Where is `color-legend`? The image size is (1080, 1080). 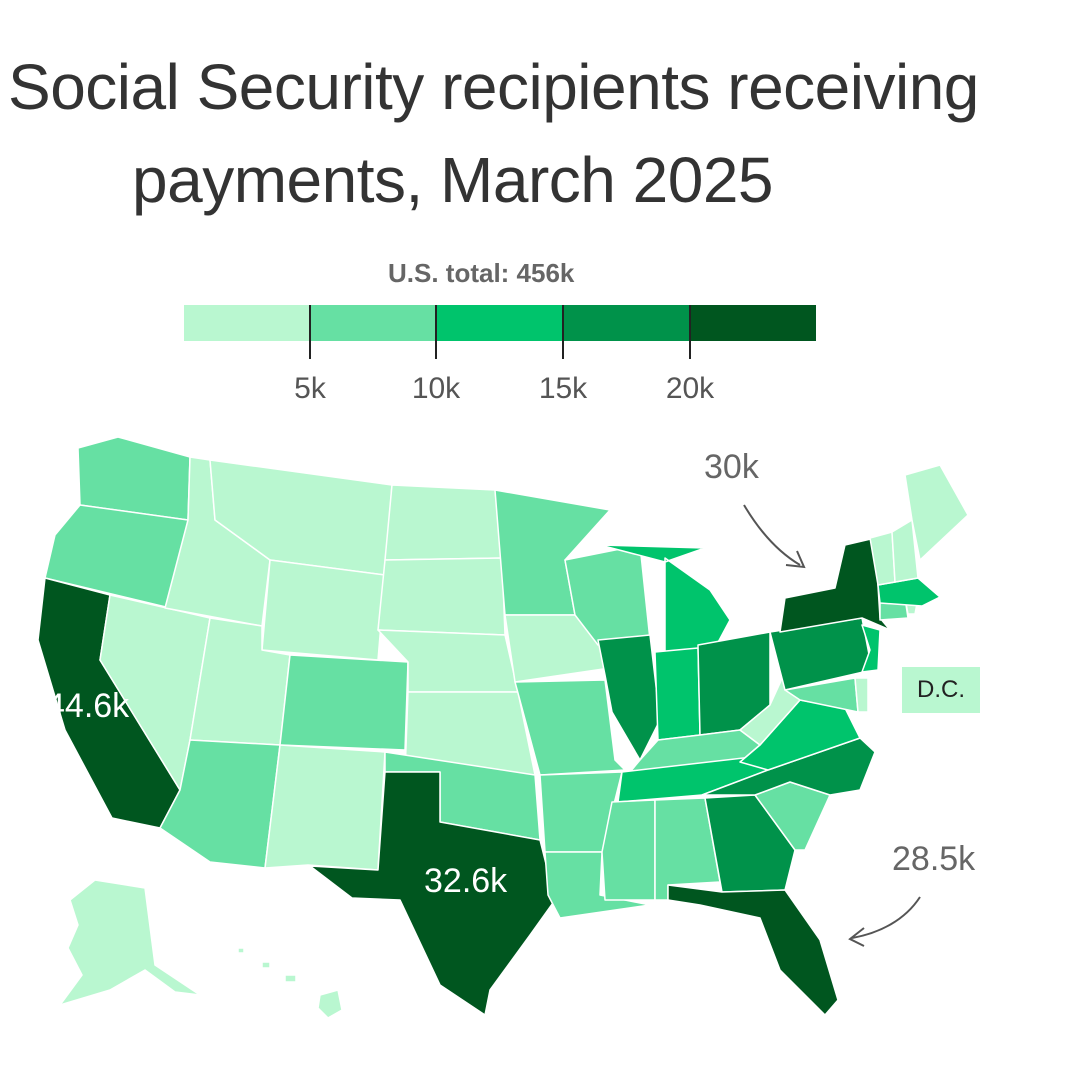
color-legend is located at coordinates (500, 323).